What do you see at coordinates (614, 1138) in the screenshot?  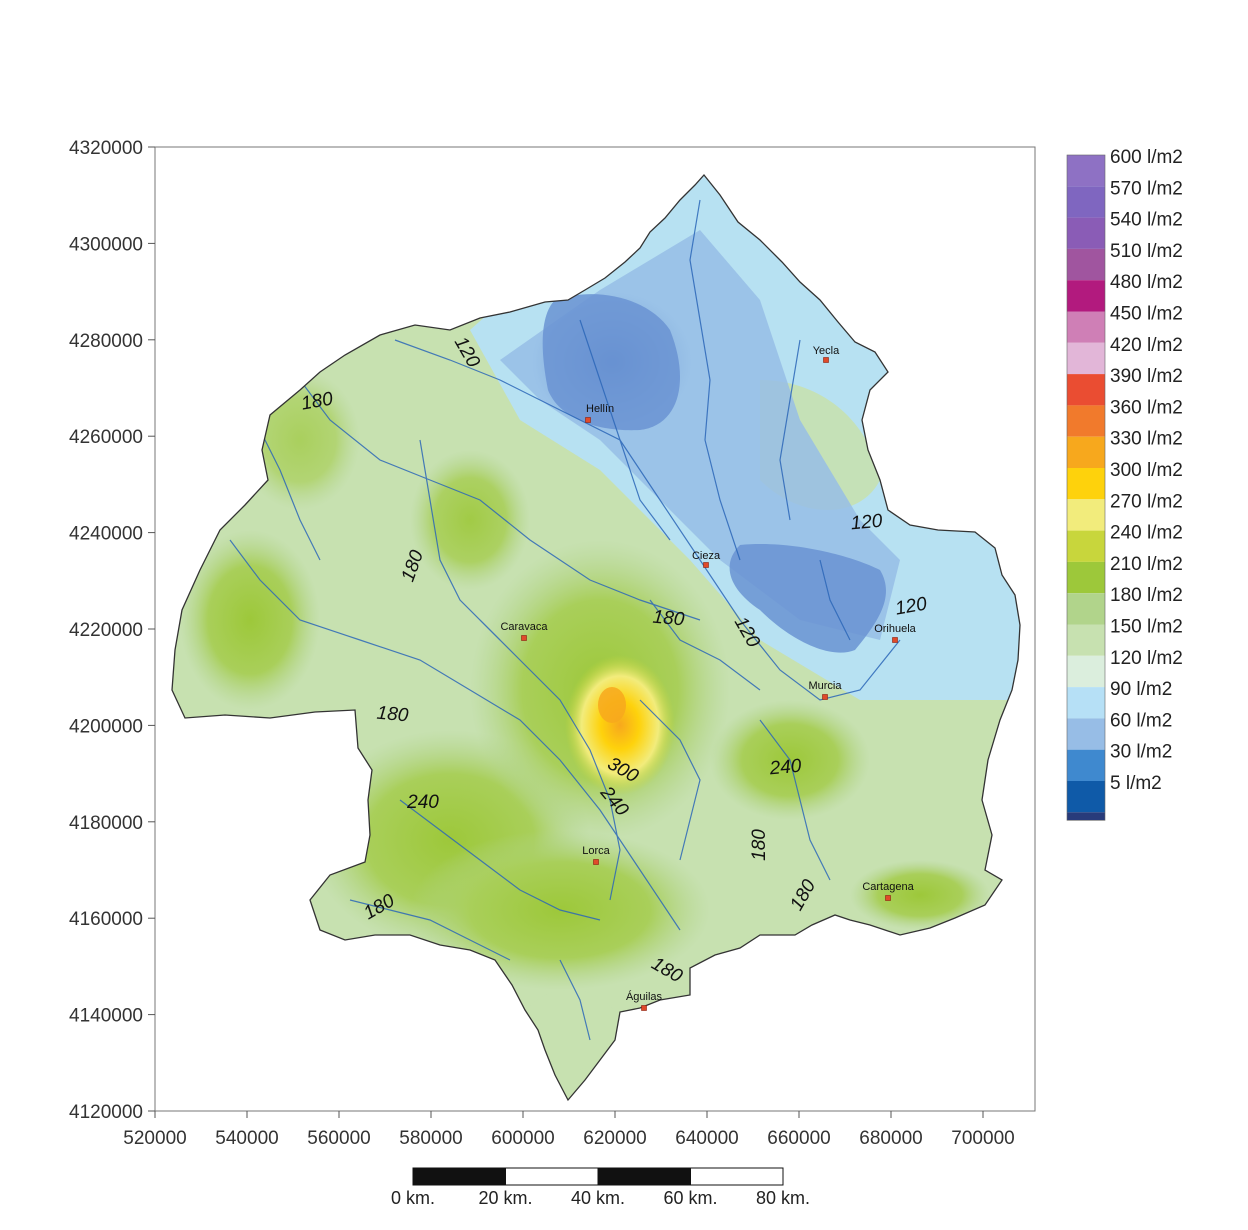 I see `x-tick-label: 620000` at bounding box center [614, 1138].